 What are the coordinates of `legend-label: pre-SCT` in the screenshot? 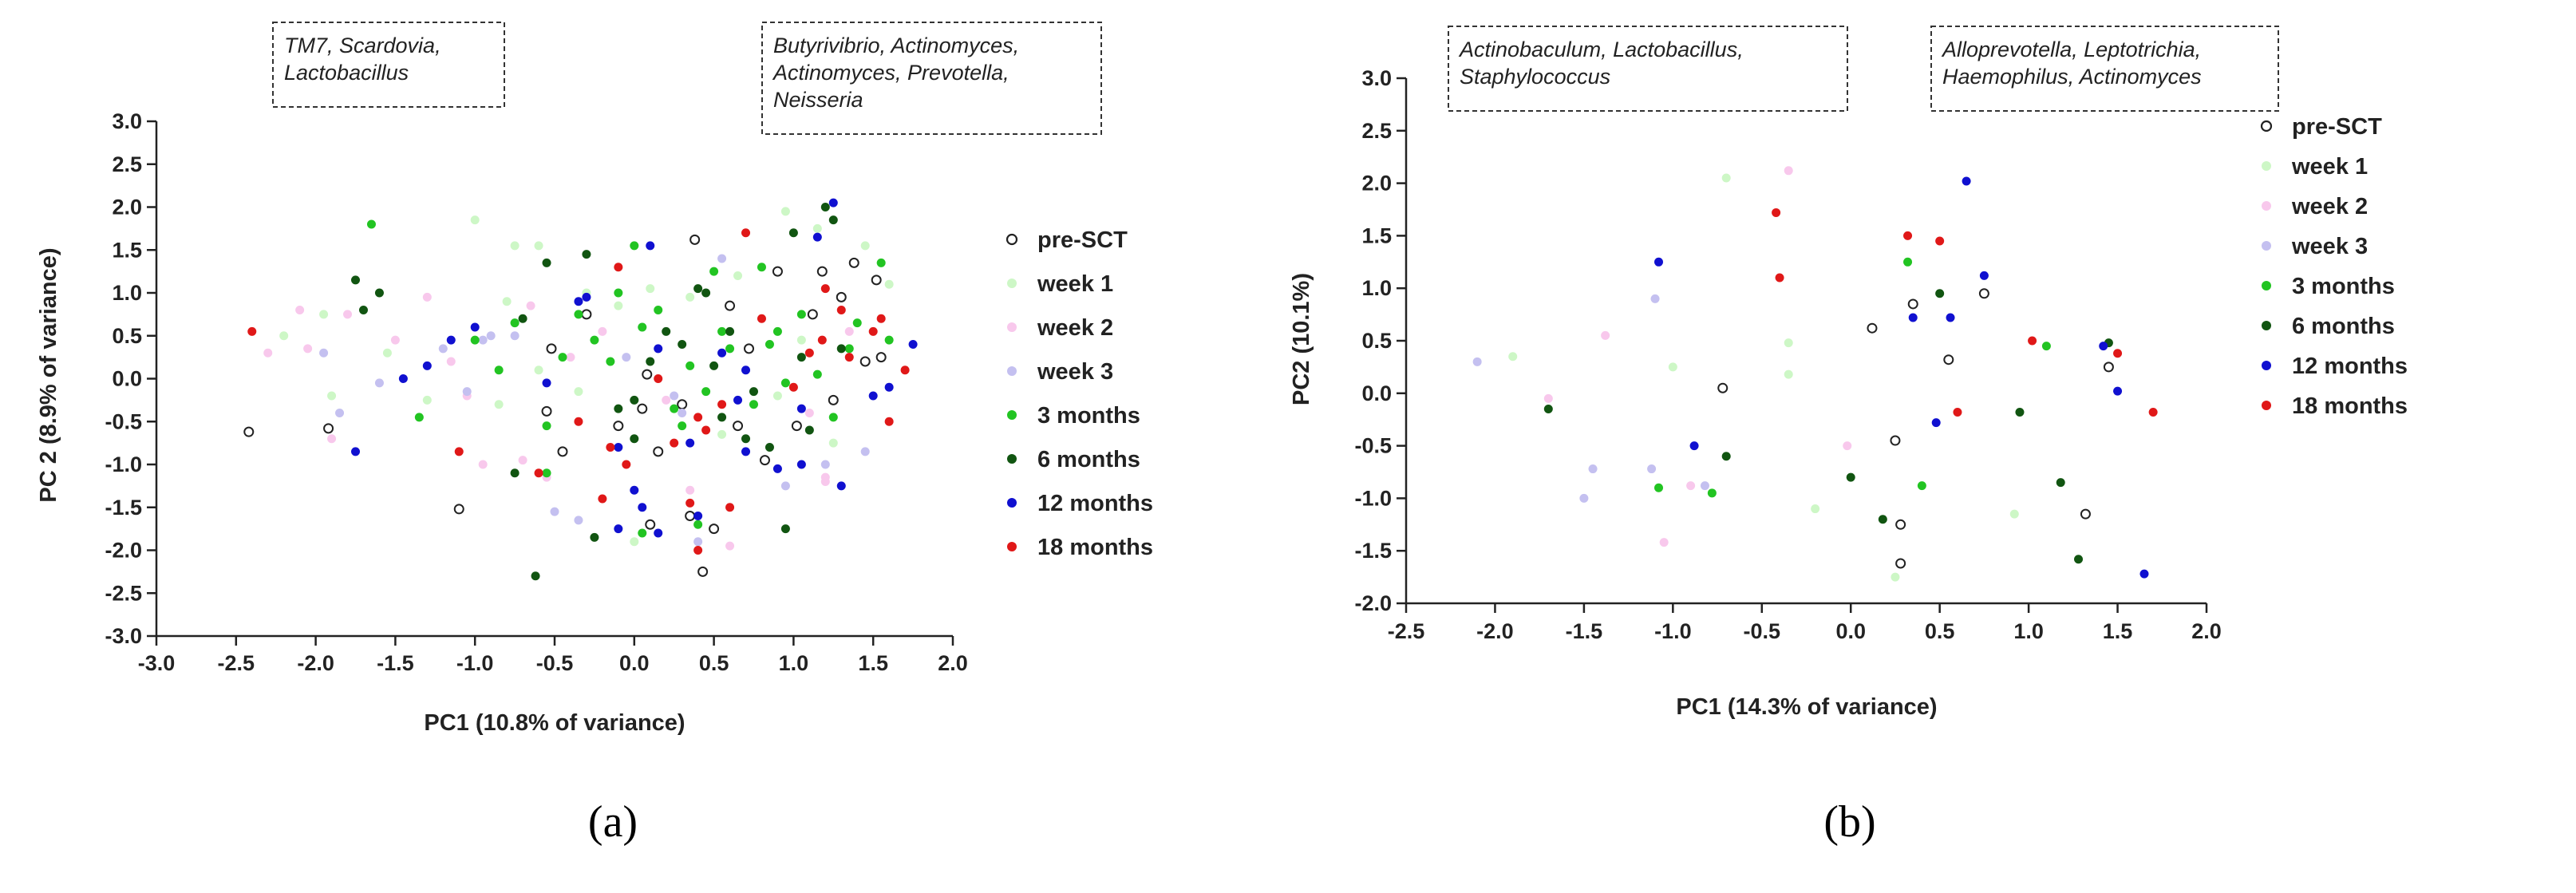 It's located at (1082, 240).